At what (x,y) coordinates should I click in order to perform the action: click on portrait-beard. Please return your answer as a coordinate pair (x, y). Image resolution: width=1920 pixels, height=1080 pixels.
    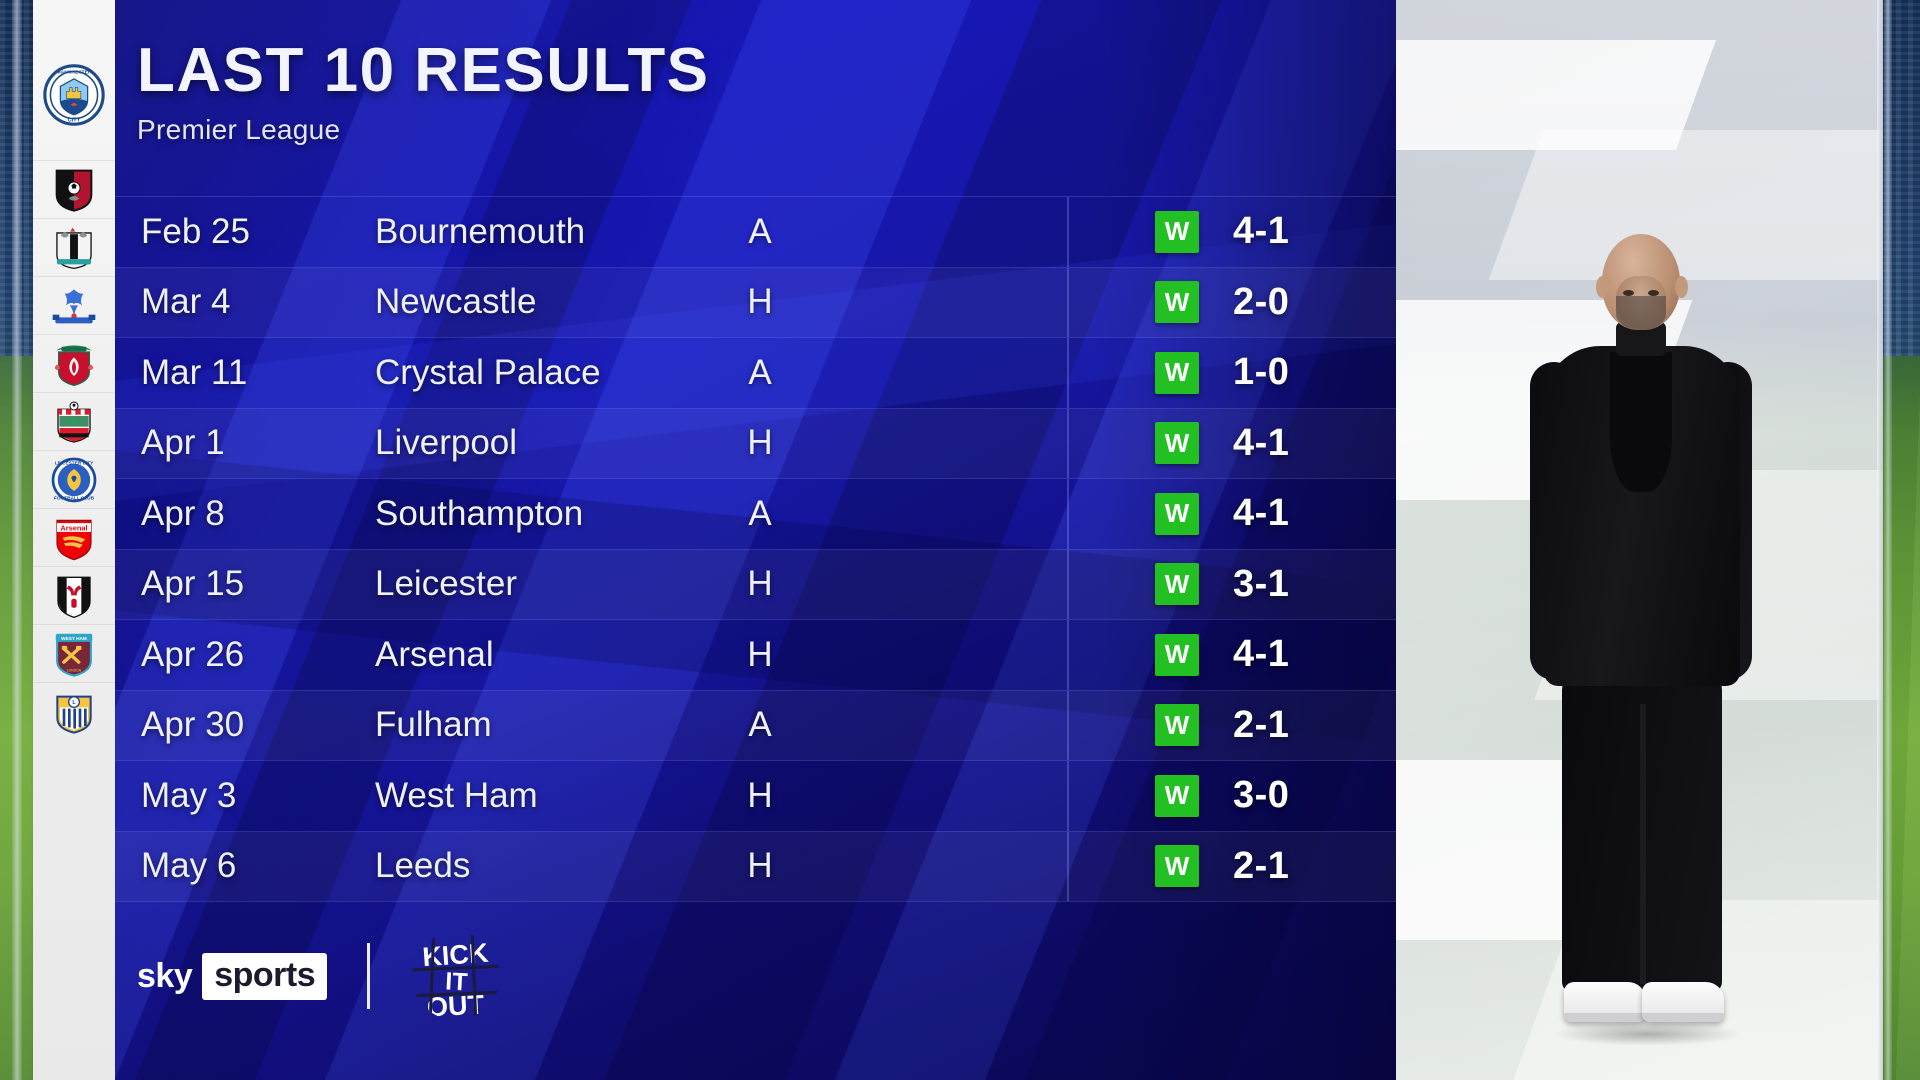
    Looking at the image, I should click on (1641, 313).